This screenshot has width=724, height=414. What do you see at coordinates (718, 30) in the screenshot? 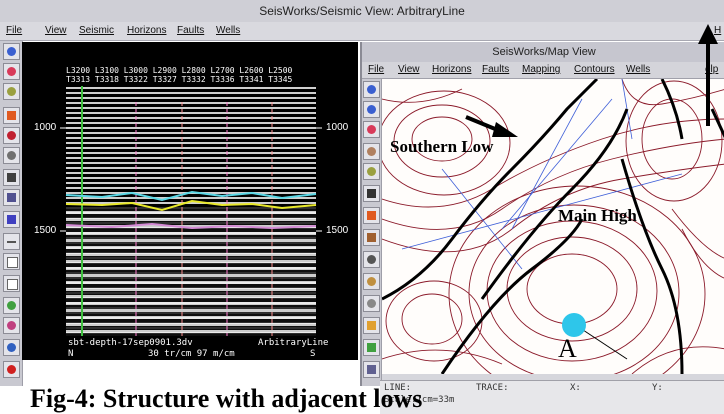
I see `menu-help: H` at bounding box center [718, 30].